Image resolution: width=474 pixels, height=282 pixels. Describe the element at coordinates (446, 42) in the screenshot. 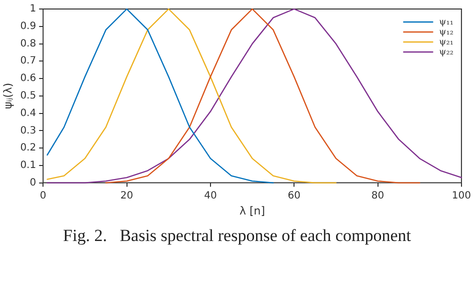

I see `legend-label: ψ₂₁` at that location.